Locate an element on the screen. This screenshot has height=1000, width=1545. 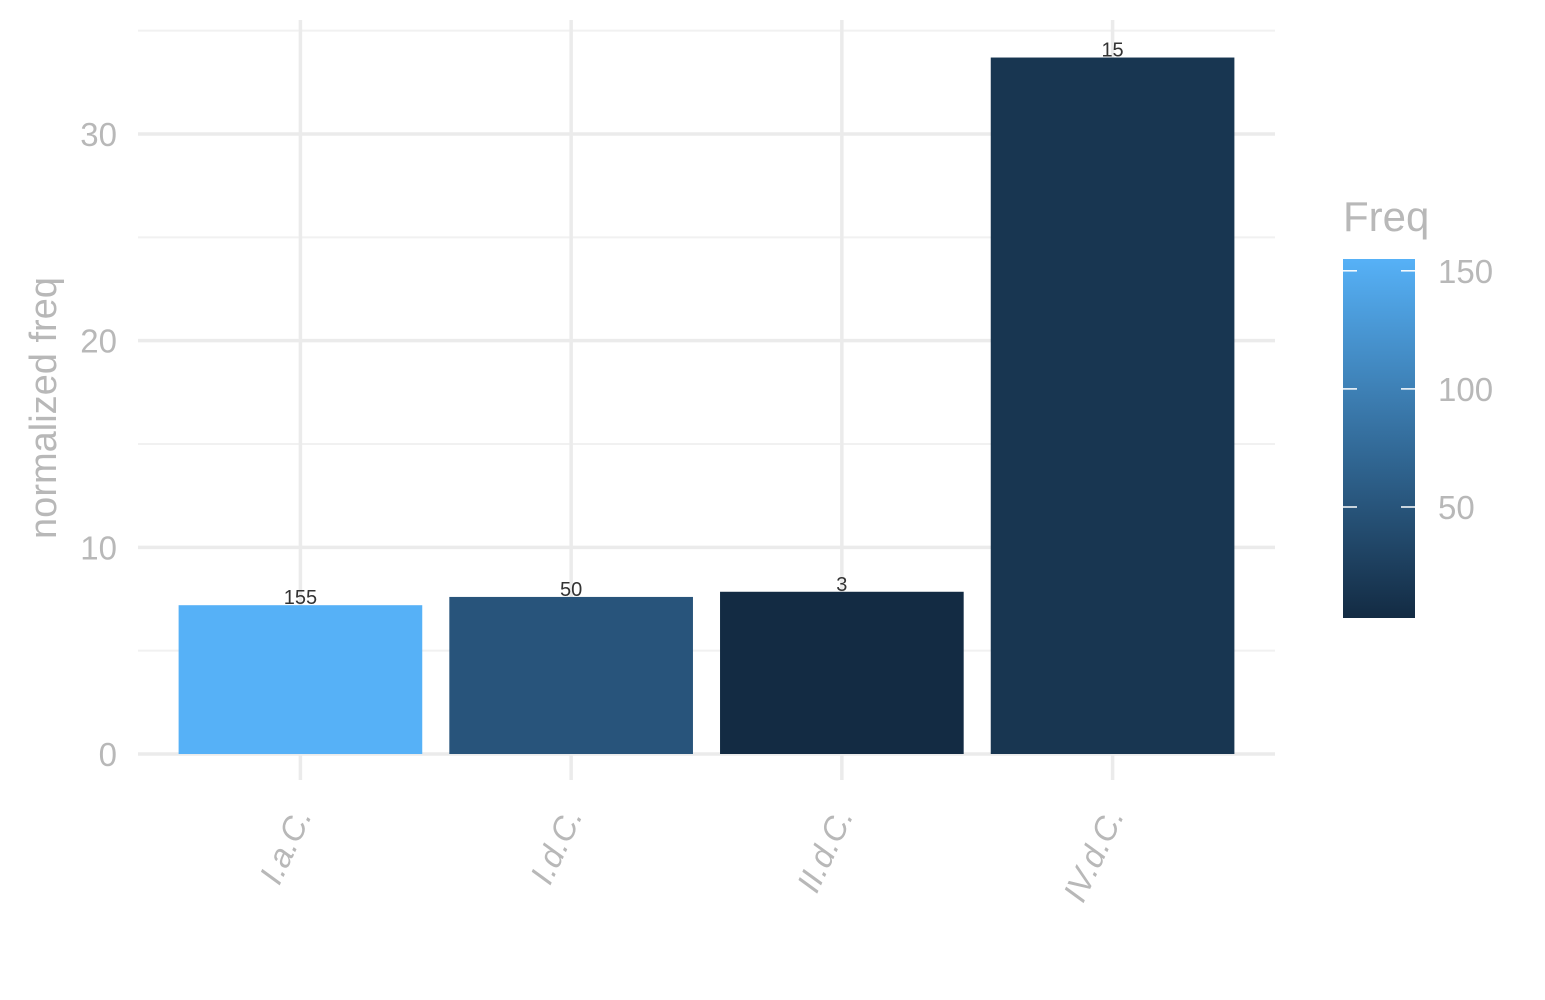
legend-title: Freq is located at coordinates (1386, 216).